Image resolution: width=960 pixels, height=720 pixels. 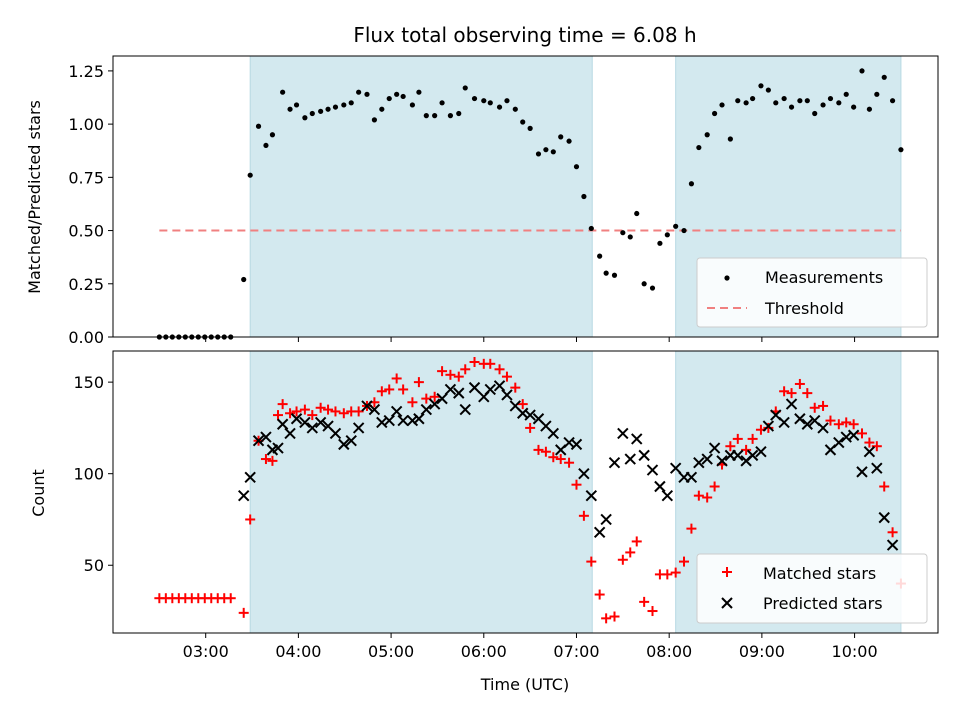 What do you see at coordinates (86, 337) in the screenshot?
I see `y-tick-label: 0.00` at bounding box center [86, 337].